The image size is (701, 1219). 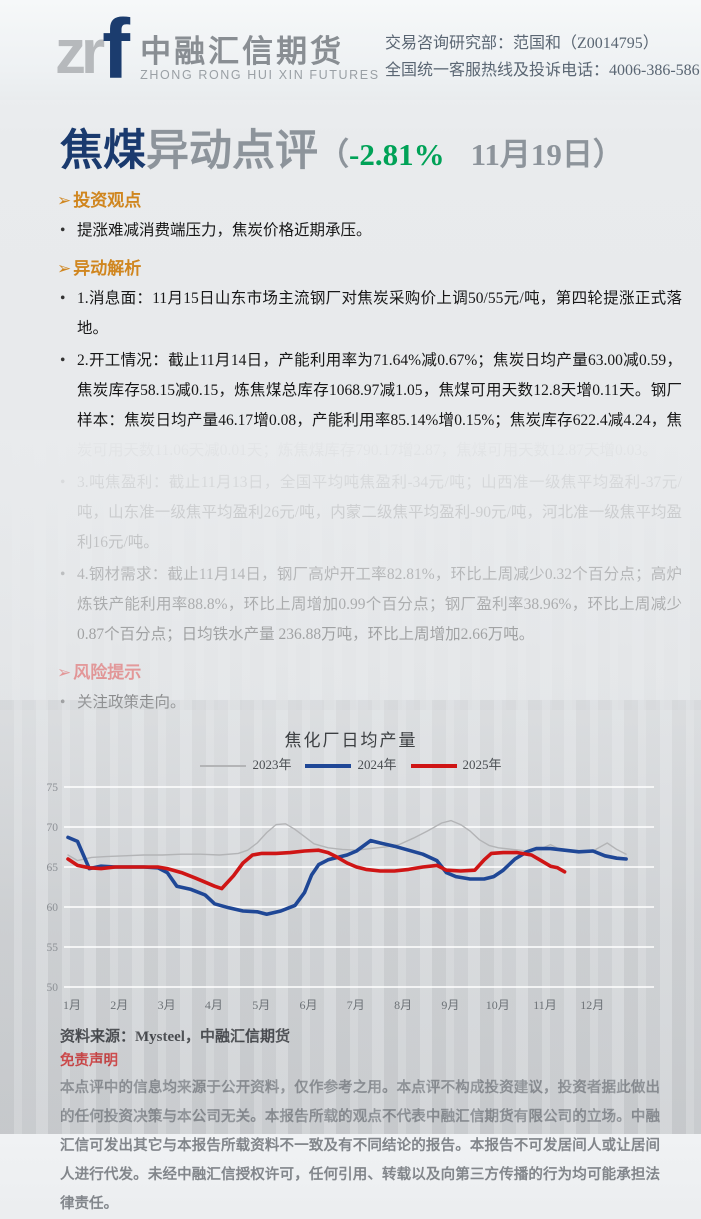 I want to click on x-axis-tick-label: 6月, so click(x=308, y=1005).